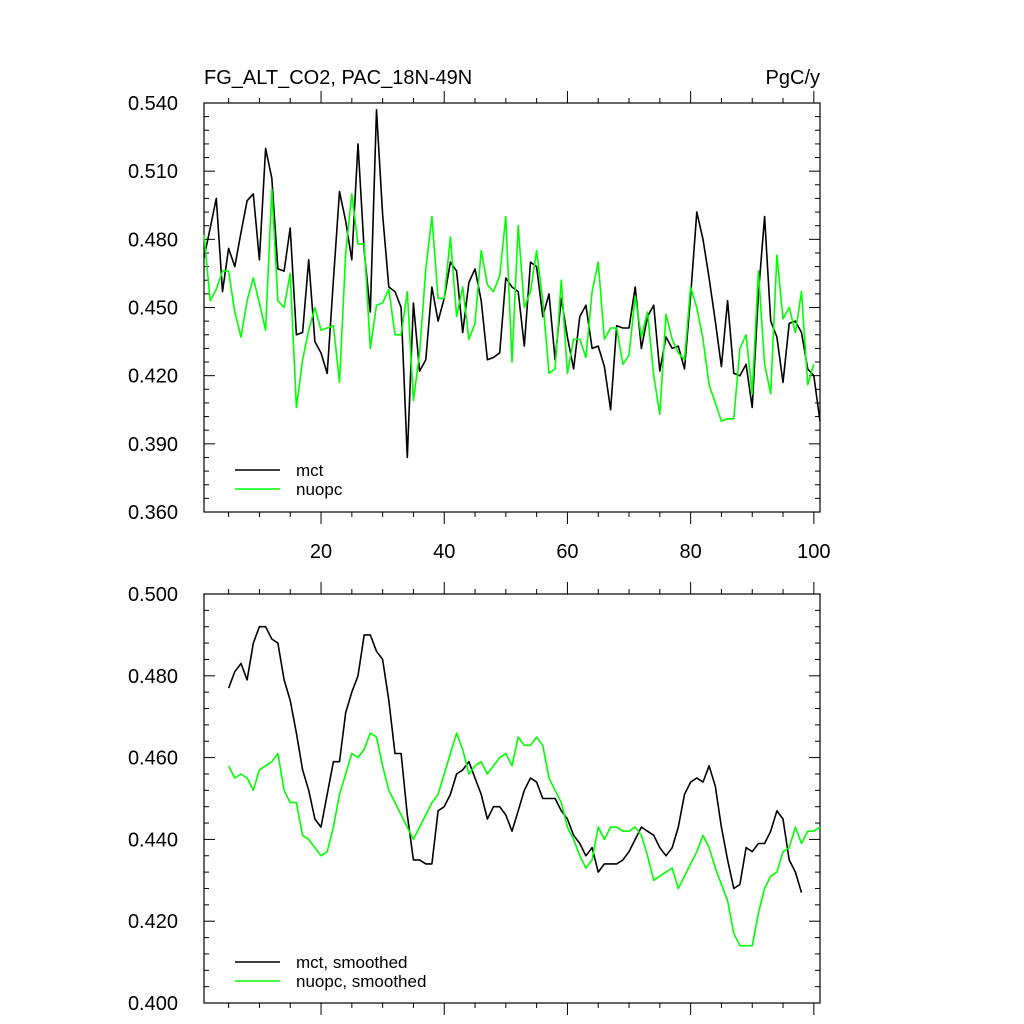 This screenshot has width=1024, height=1024. What do you see at coordinates (153, 840) in the screenshot?
I see `y-tick-label: 0.440` at bounding box center [153, 840].